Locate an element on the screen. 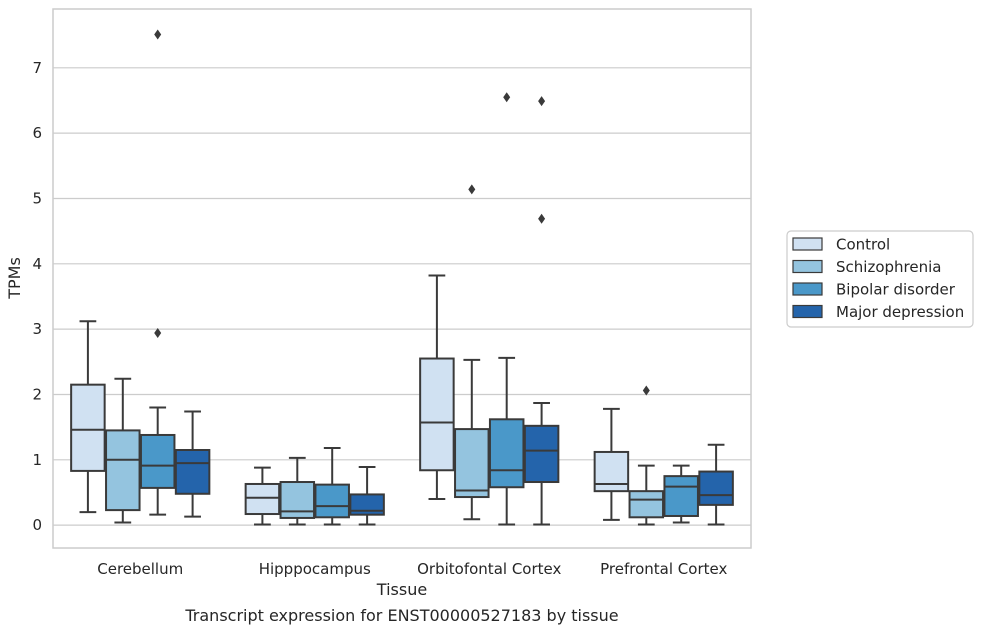 The width and height of the screenshot is (983, 634). x-tick-label: Hipppocampus is located at coordinates (315, 569).